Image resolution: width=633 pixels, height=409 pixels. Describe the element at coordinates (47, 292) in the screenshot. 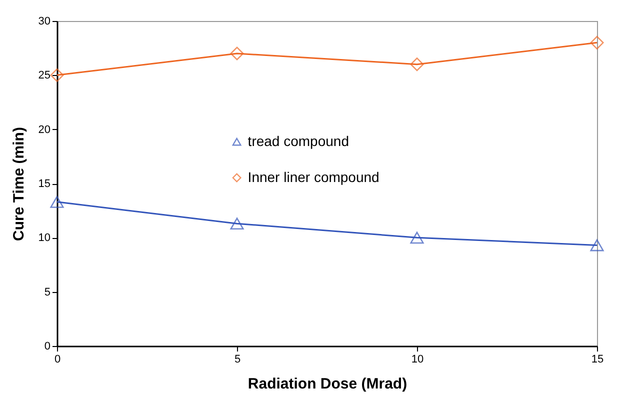

I see `y-tick-label: 5` at that location.